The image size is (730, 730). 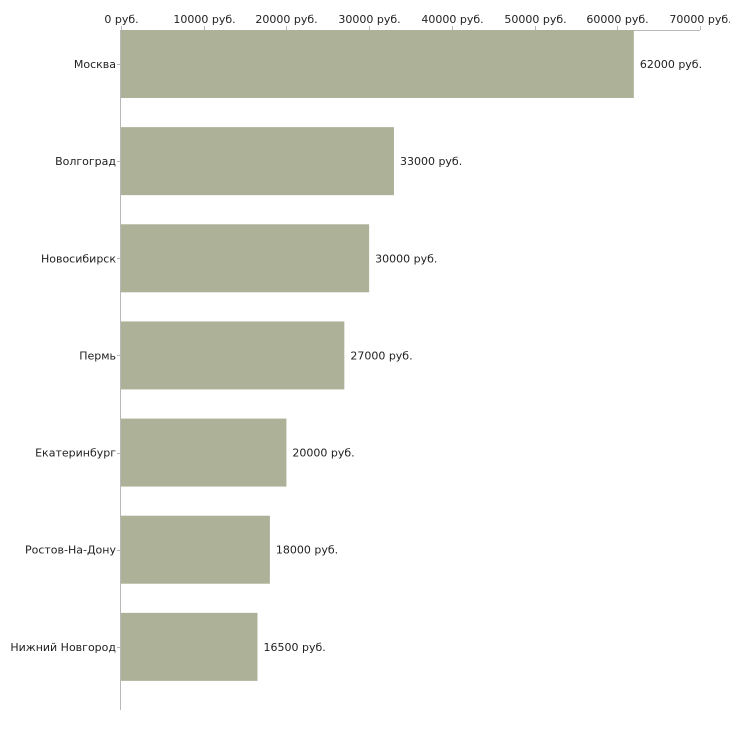 What do you see at coordinates (121, 19) in the screenshot?
I see `x-tick-label: 0 руб.` at bounding box center [121, 19].